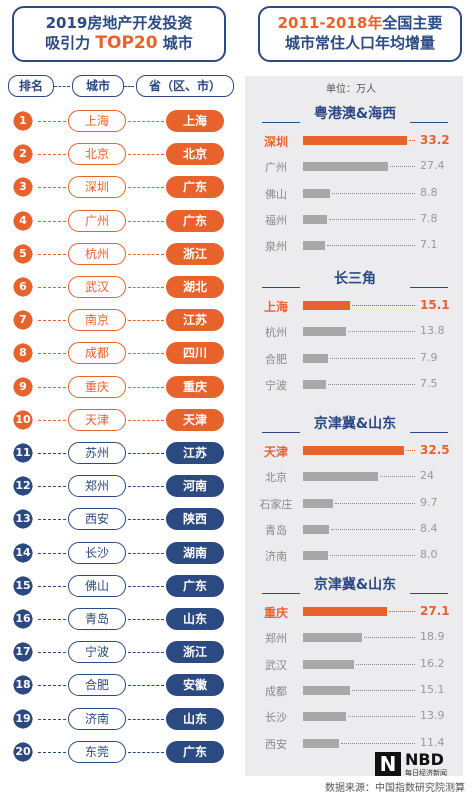  Describe the element at coordinates (276, 504) in the screenshot. I see `bar-label: 石家庄` at that location.